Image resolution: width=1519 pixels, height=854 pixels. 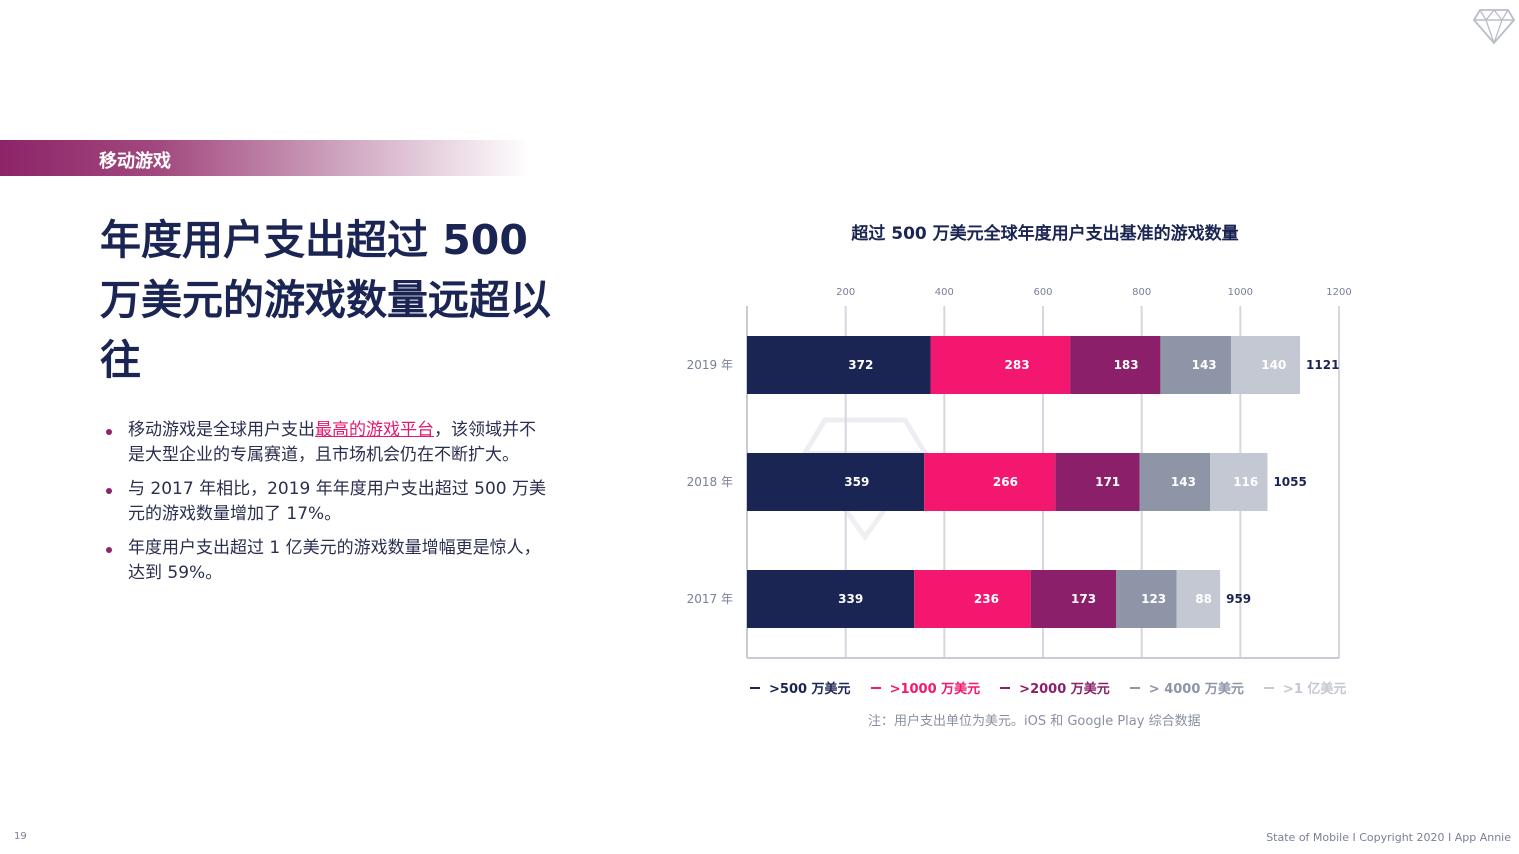 I want to click on segment-value-label: 116, so click(x=1245, y=482).